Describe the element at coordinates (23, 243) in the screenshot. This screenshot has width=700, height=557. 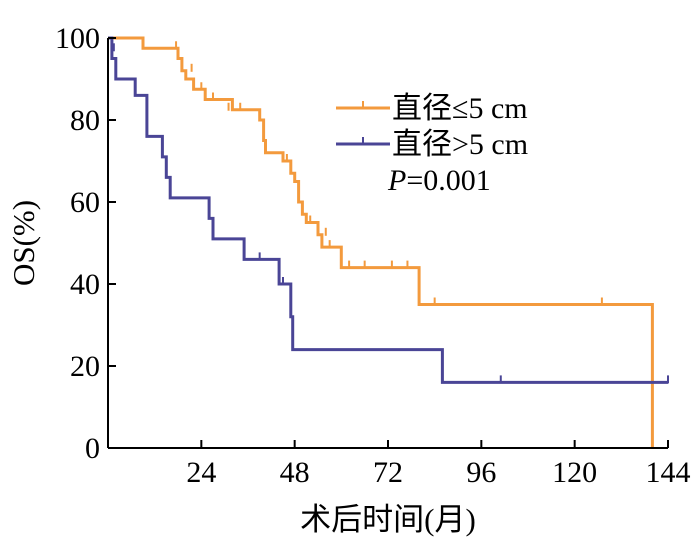
I see `y-axis-title: OS(%)` at that location.